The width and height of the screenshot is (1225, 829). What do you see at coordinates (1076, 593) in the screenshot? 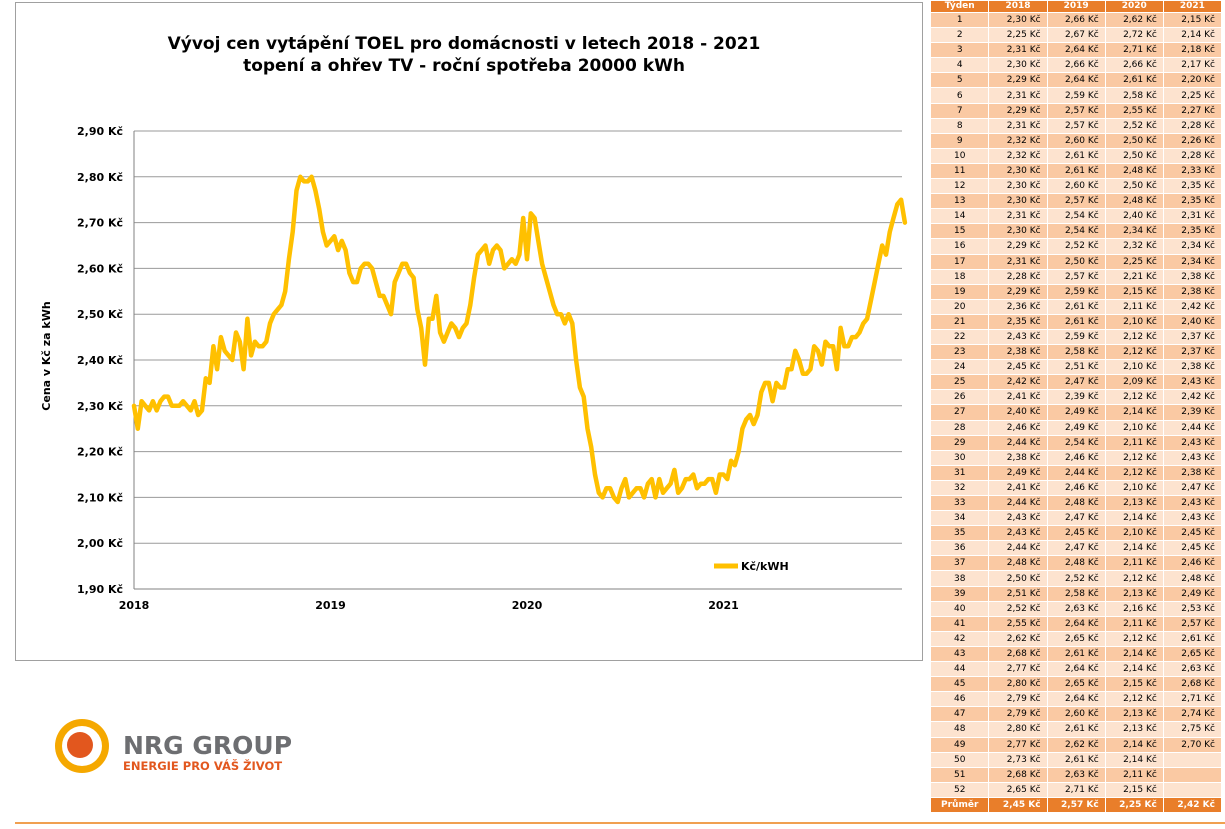
I see `price-cell: 2,58 Kč` at bounding box center [1076, 593].